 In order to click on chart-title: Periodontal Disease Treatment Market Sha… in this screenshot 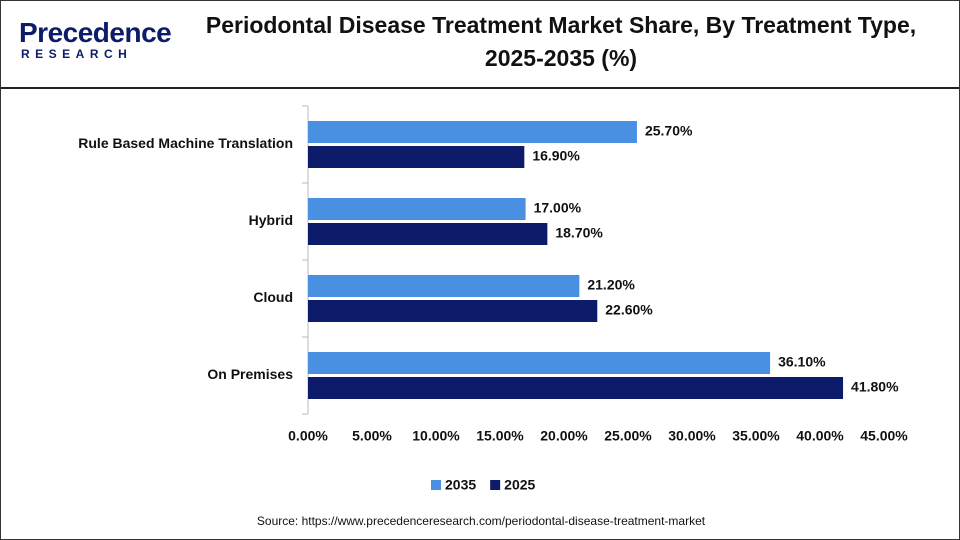, I will do `click(561, 41)`.